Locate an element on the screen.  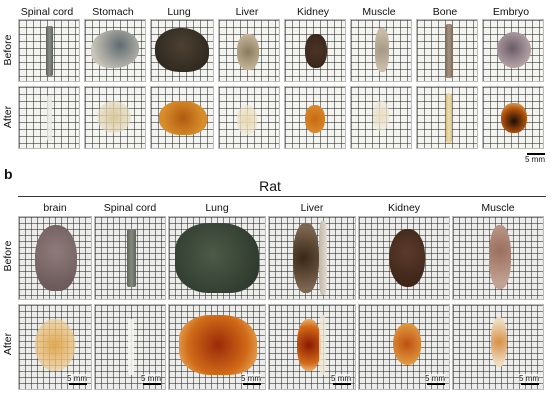
image-b-muscle-before is located at coordinates (498, 258).